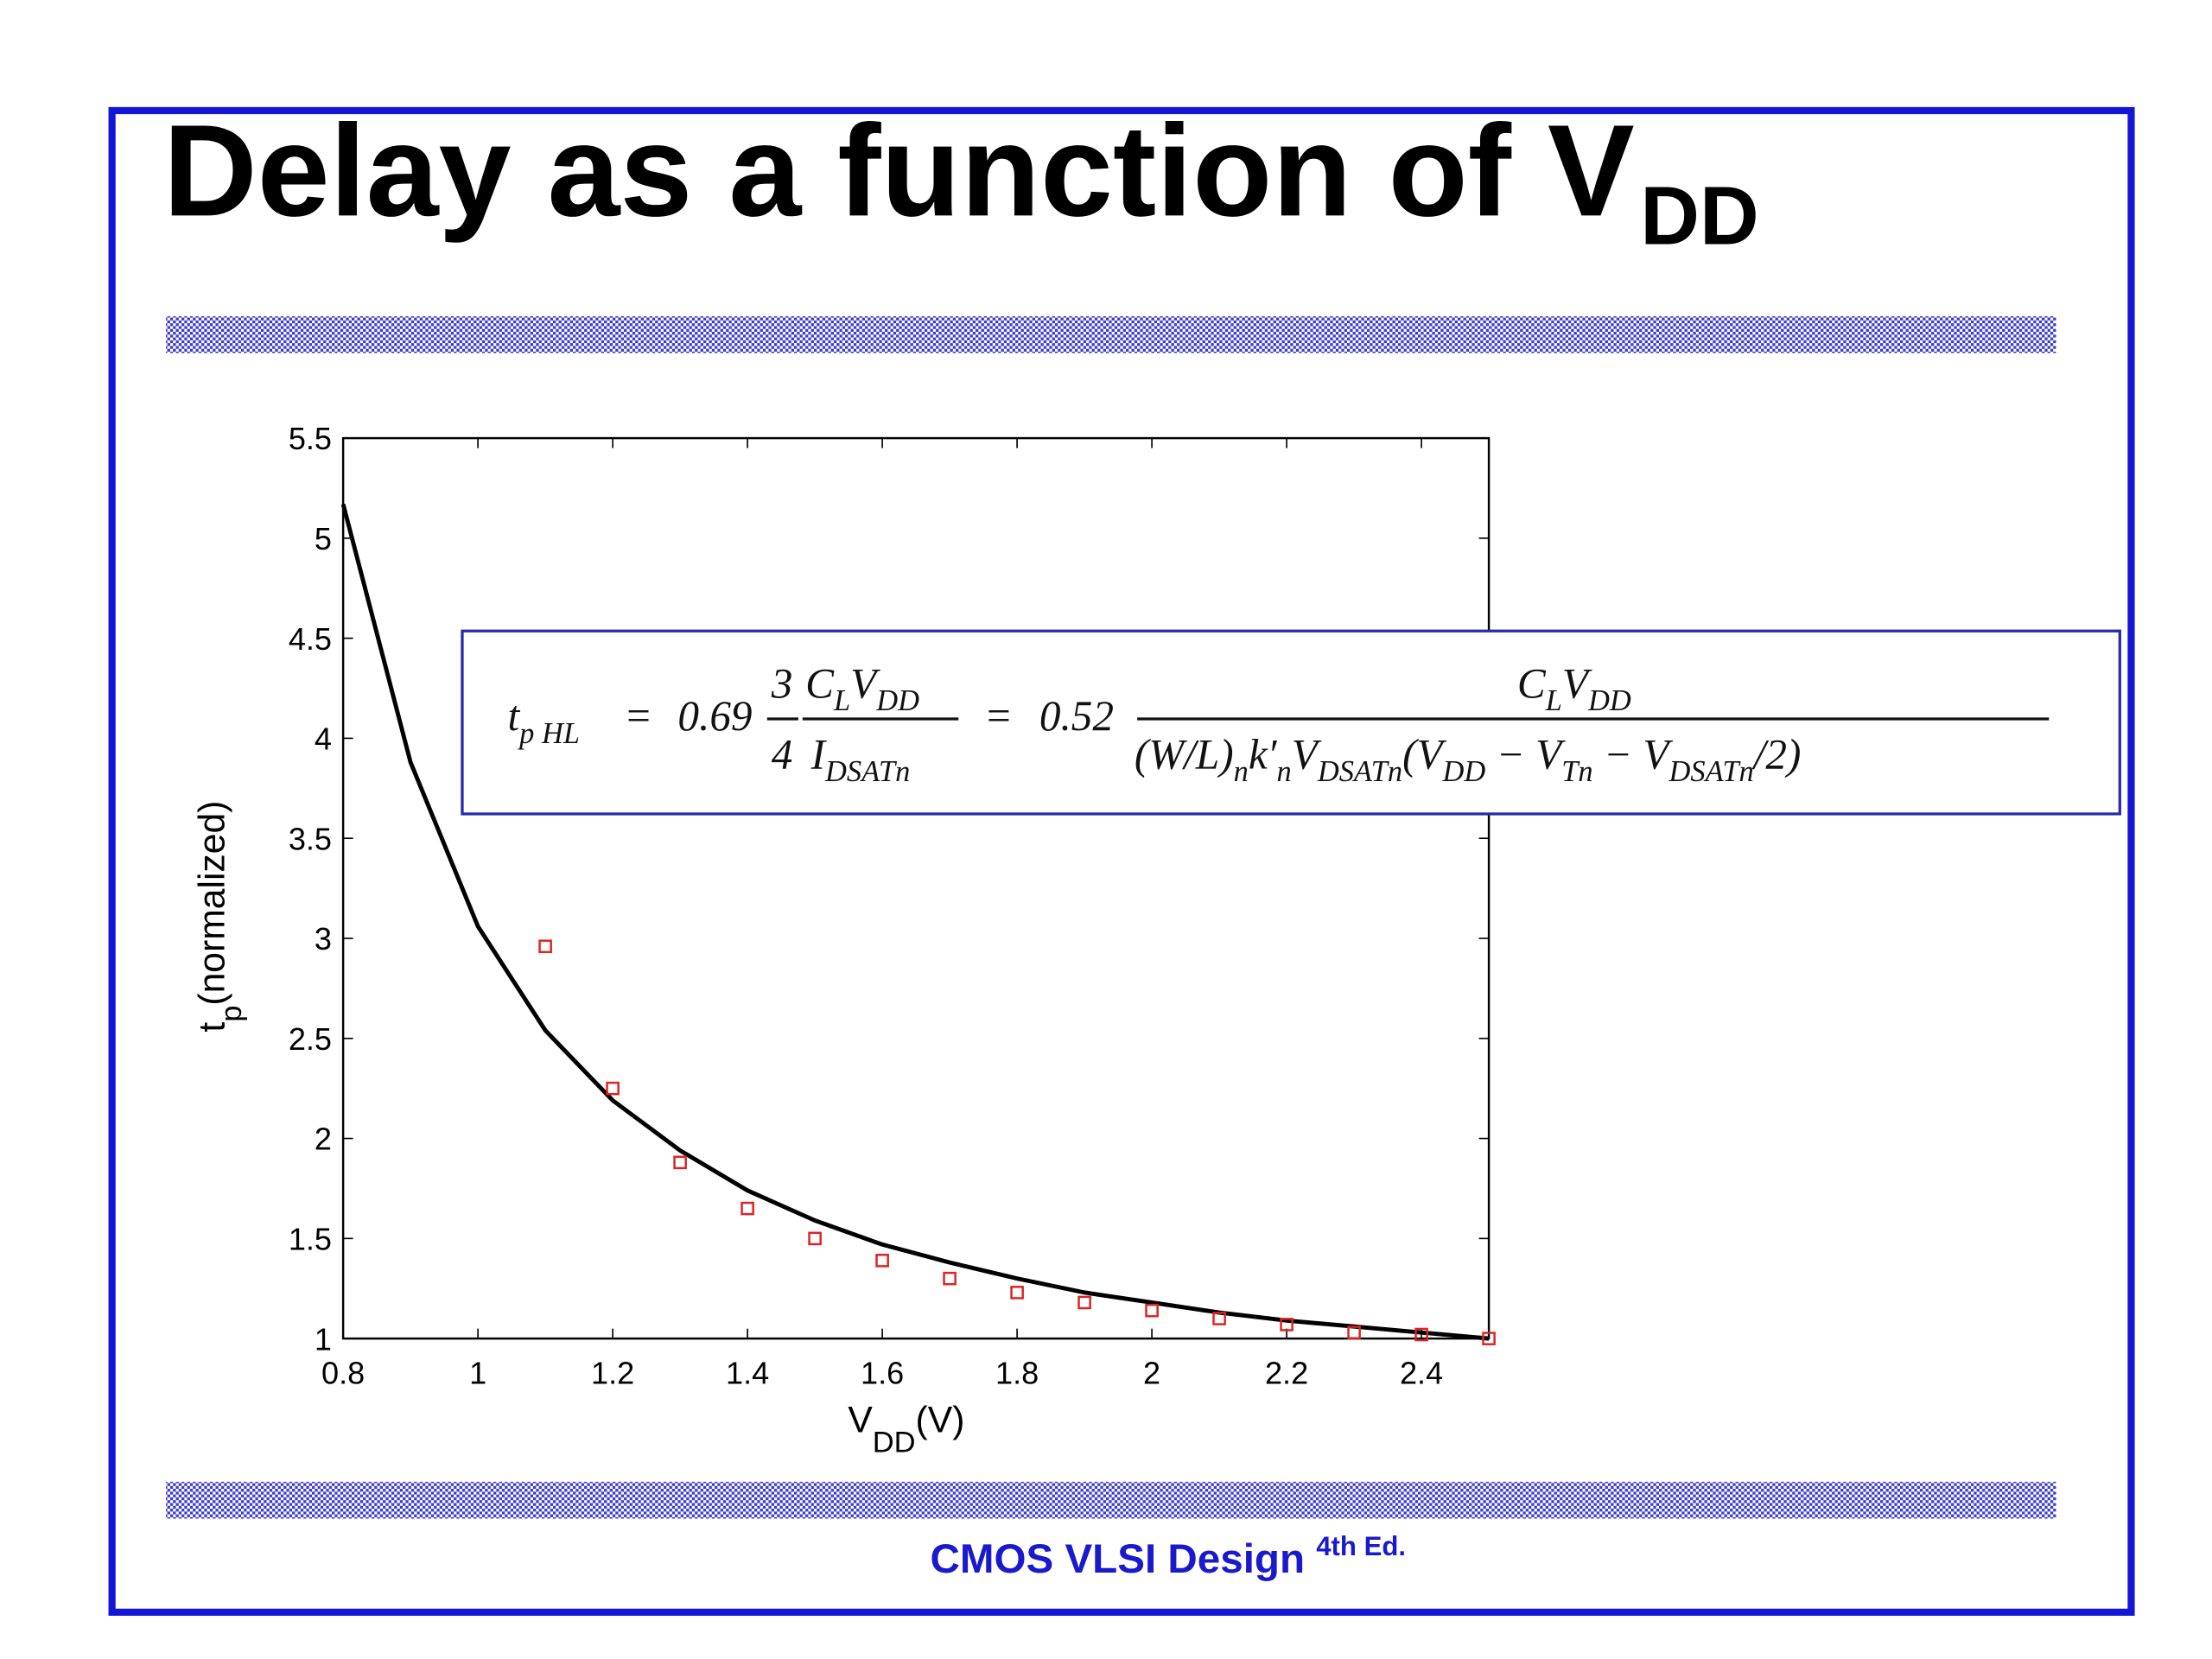 The image size is (2212, 1659). Describe the element at coordinates (894, 1442) in the screenshot. I see `x-label-sub: DD` at that location.